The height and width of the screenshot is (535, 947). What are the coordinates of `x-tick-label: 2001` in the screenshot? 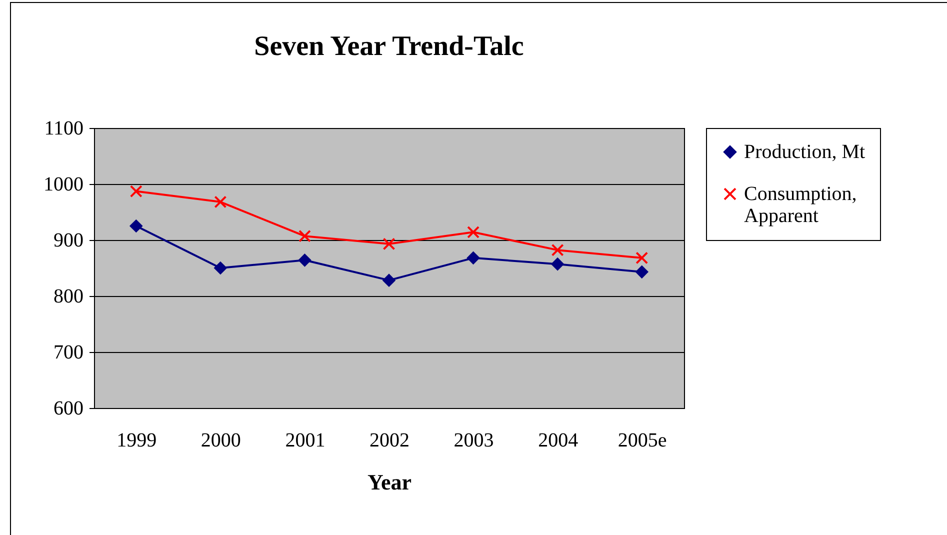 It's located at (305, 441).